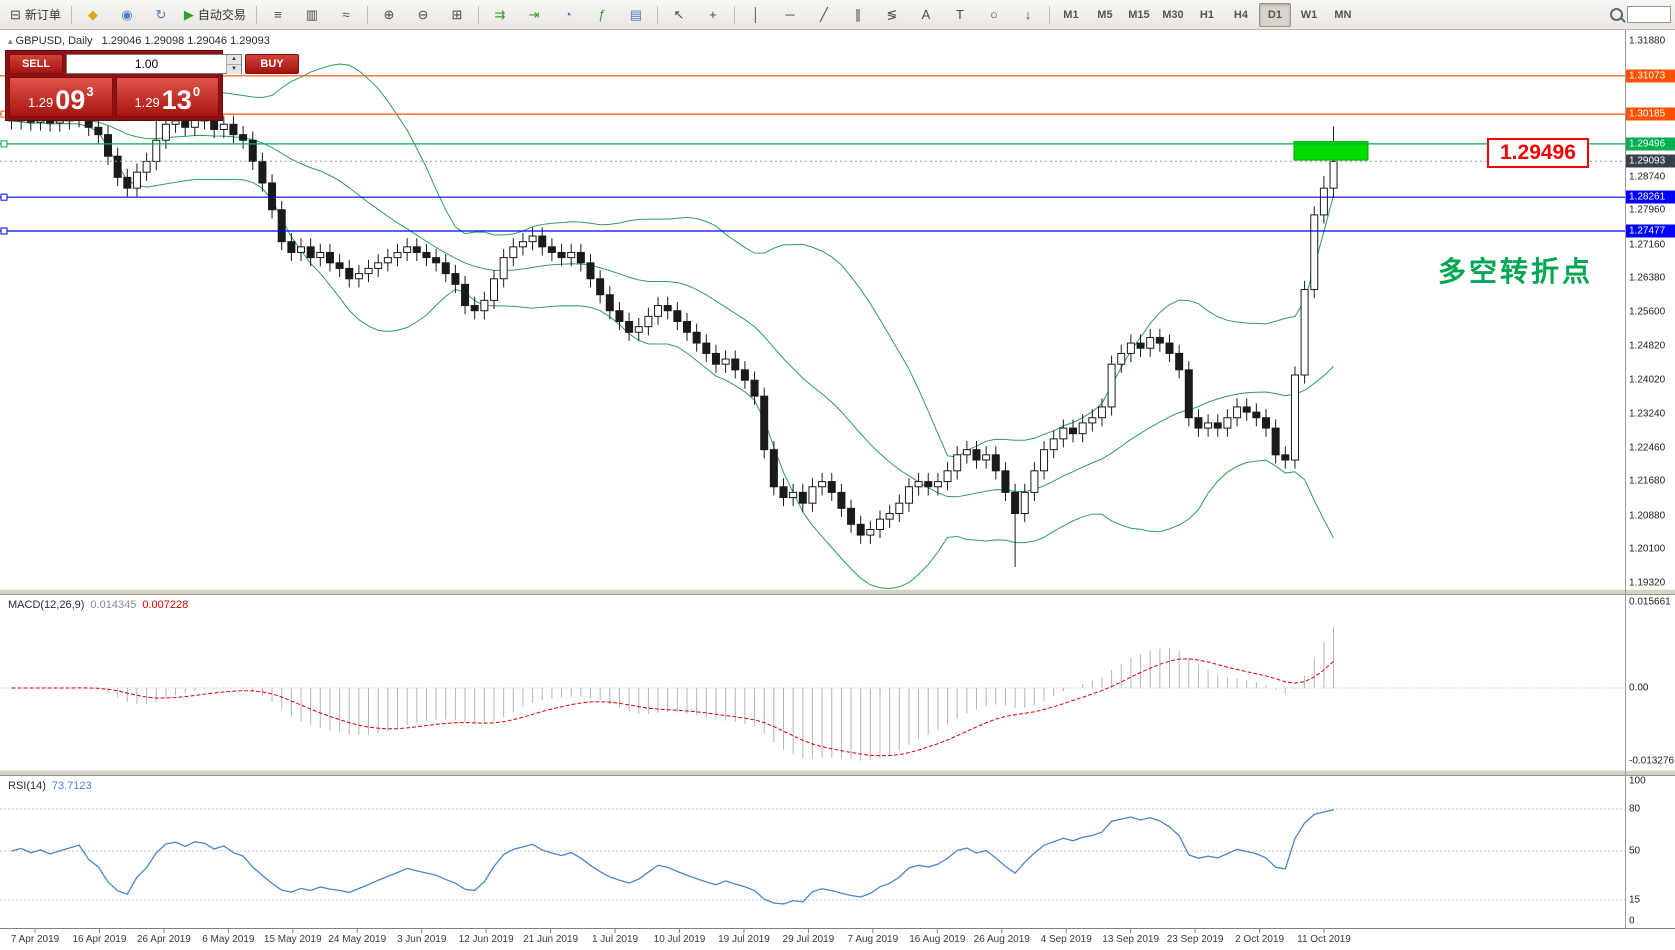 The width and height of the screenshot is (1675, 950). Describe the element at coordinates (234, 69) in the screenshot. I see `volume-down-icon: ▼` at that location.